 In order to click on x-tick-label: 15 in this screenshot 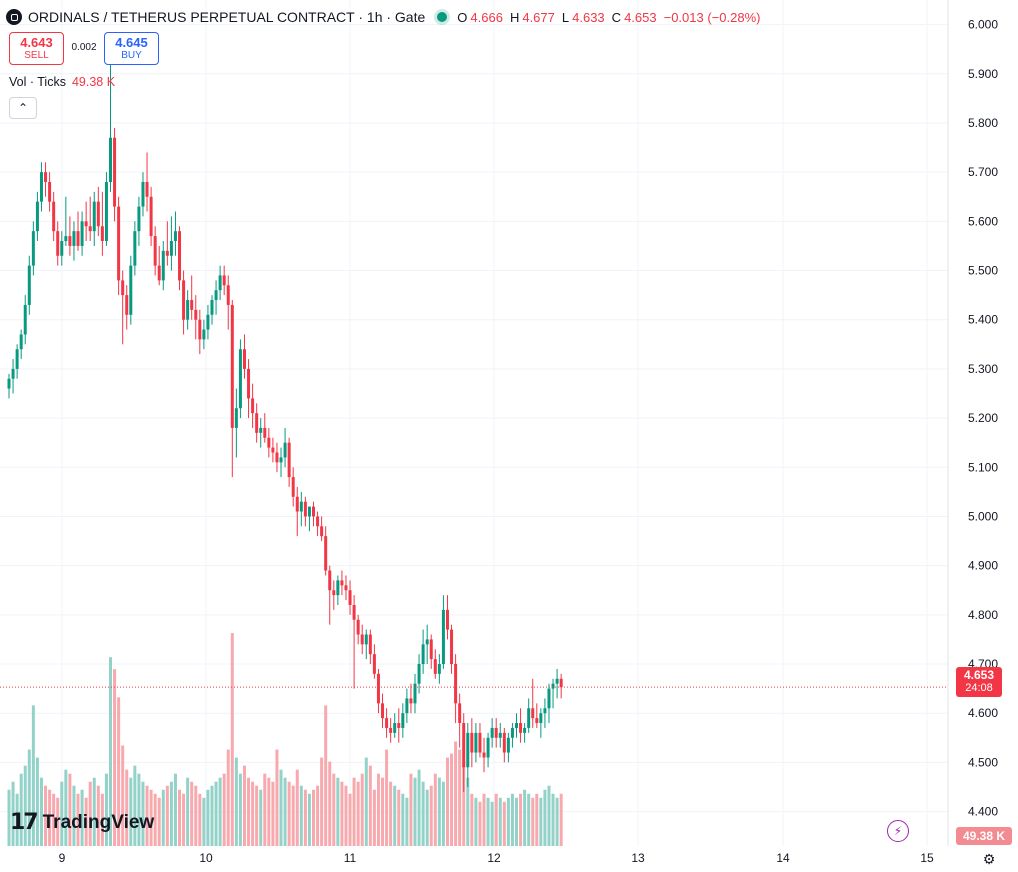, I will do `click(927, 858)`.